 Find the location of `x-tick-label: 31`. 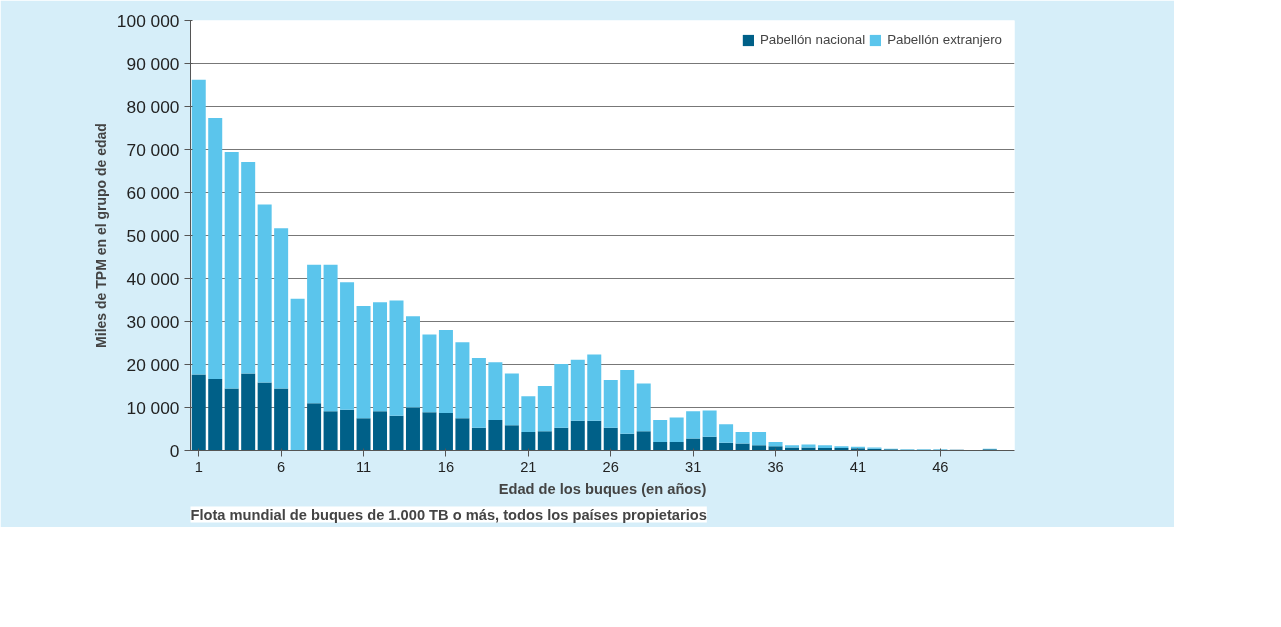

x-tick-label: 31 is located at coordinates (693, 466).